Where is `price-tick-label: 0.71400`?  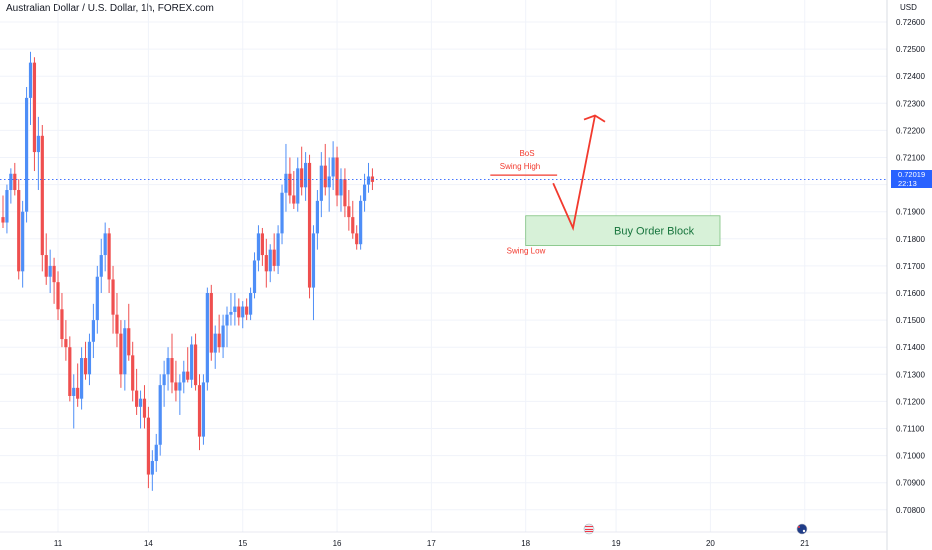 price-tick-label: 0.71400 is located at coordinates (910, 347).